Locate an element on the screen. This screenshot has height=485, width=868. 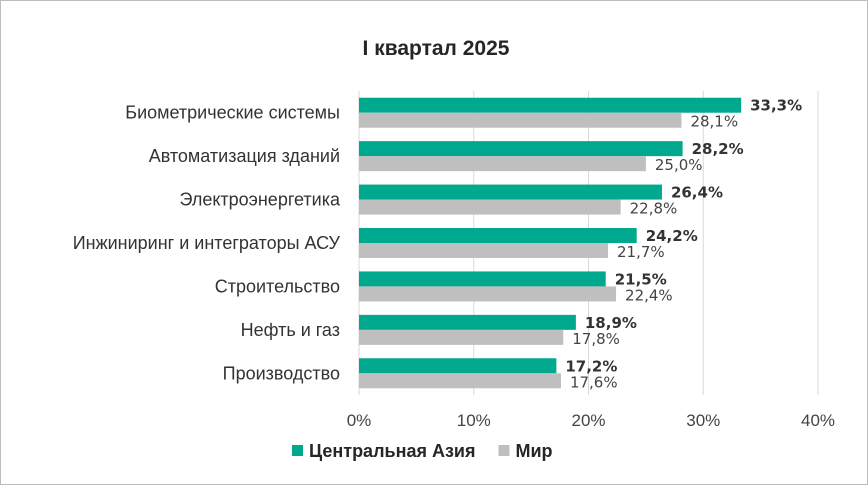
x-tick-label: 40% is located at coordinates (818, 420).